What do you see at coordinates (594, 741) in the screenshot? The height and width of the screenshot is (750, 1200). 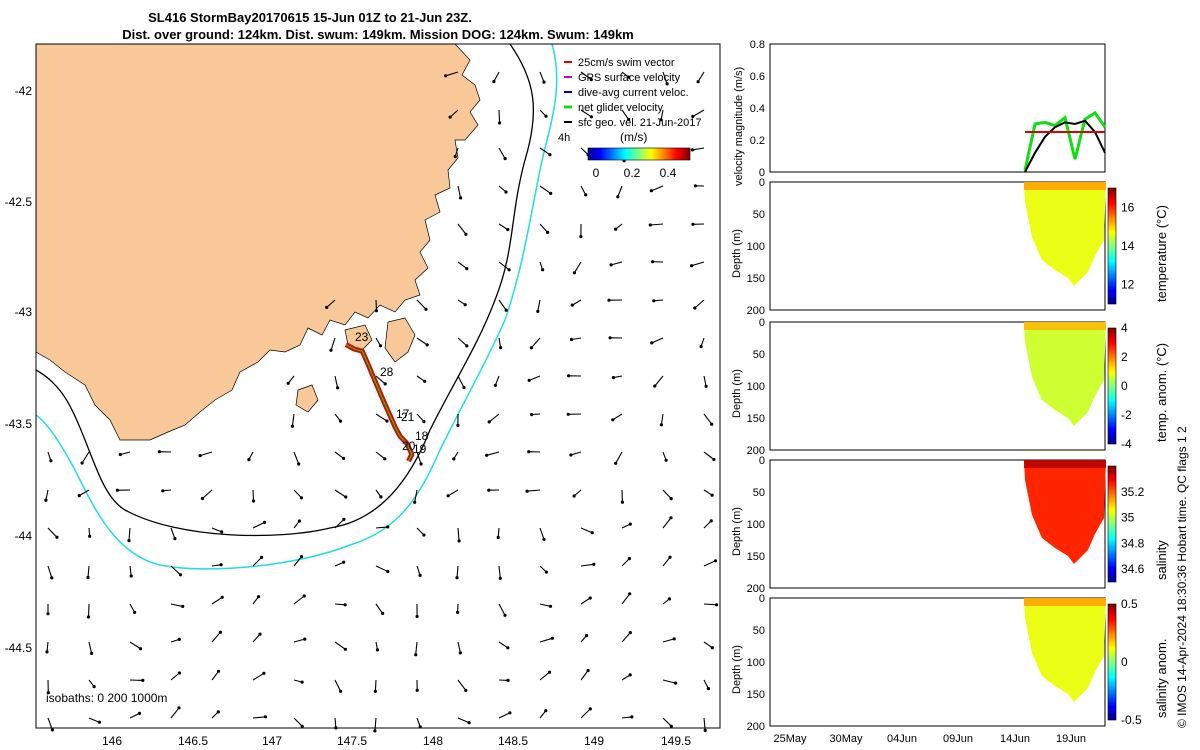 I see `x-tick: 149` at bounding box center [594, 741].